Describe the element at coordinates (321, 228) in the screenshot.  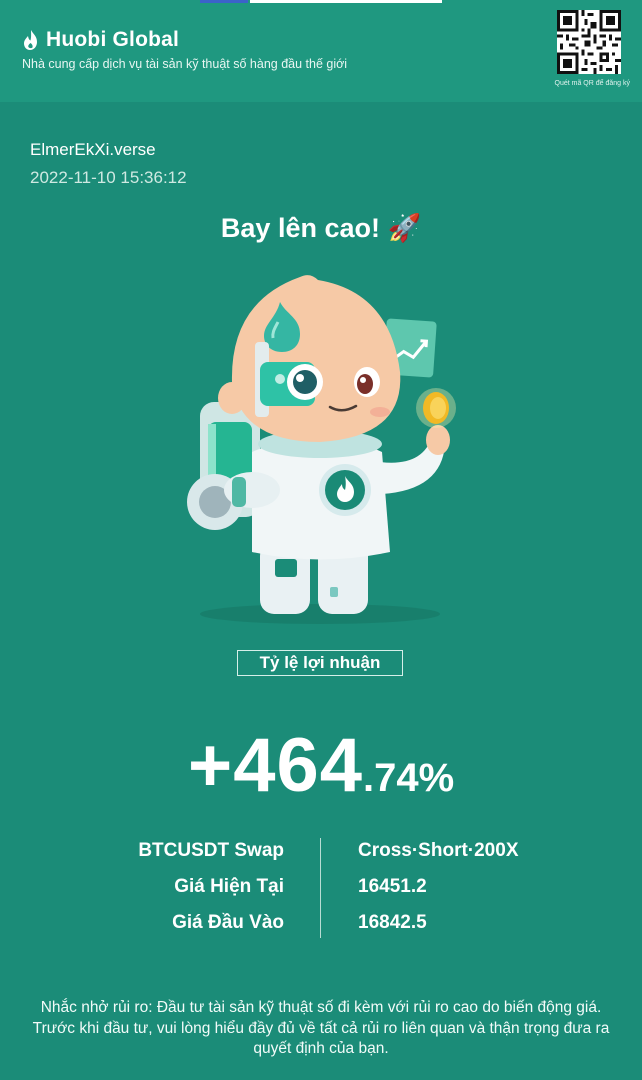
I see `headline: Bay lên cao! 🚀` at that location.